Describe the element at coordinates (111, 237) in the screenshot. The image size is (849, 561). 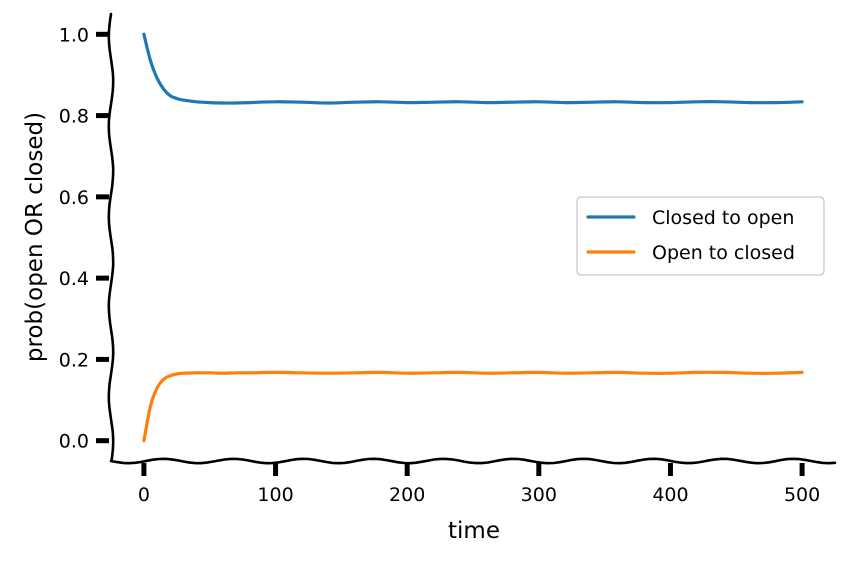
I see `y-axis-spine` at that location.